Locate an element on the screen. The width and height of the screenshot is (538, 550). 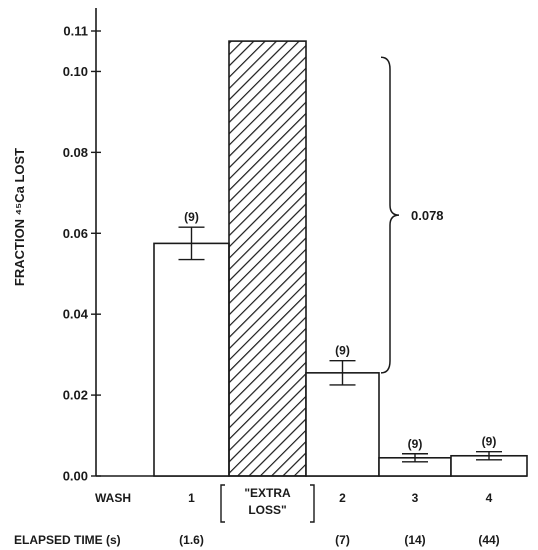
y-tick-label: 0.11 is located at coordinates (75, 31).